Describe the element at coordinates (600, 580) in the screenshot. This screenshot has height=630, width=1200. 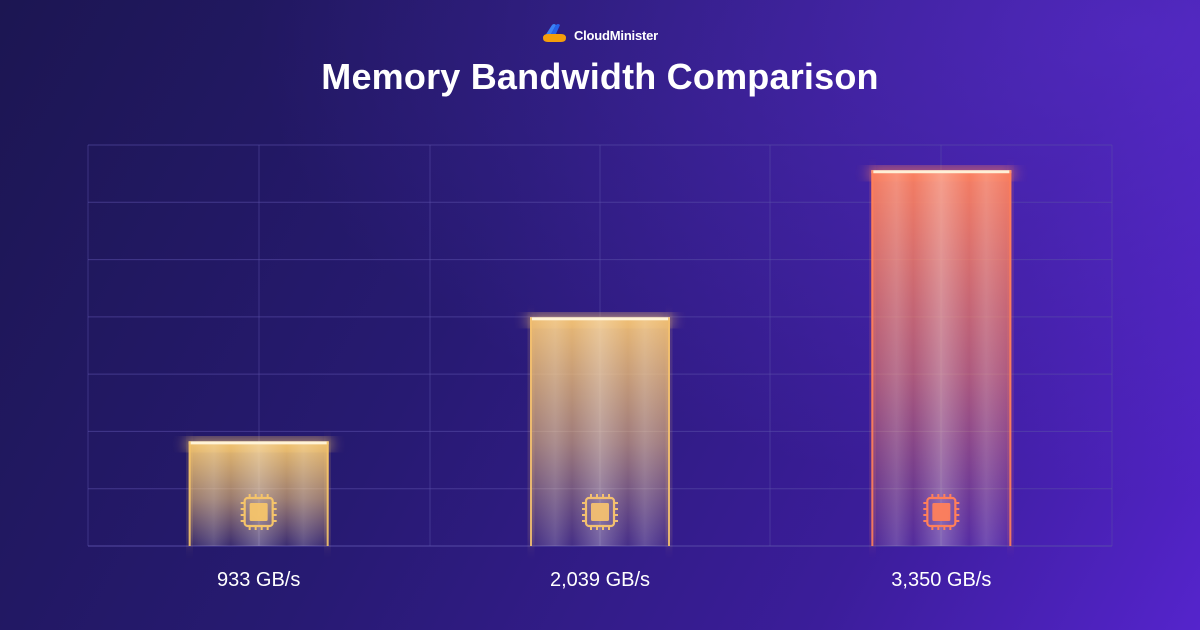
I see `bar-value-label: 2,039 GB/s` at that location.